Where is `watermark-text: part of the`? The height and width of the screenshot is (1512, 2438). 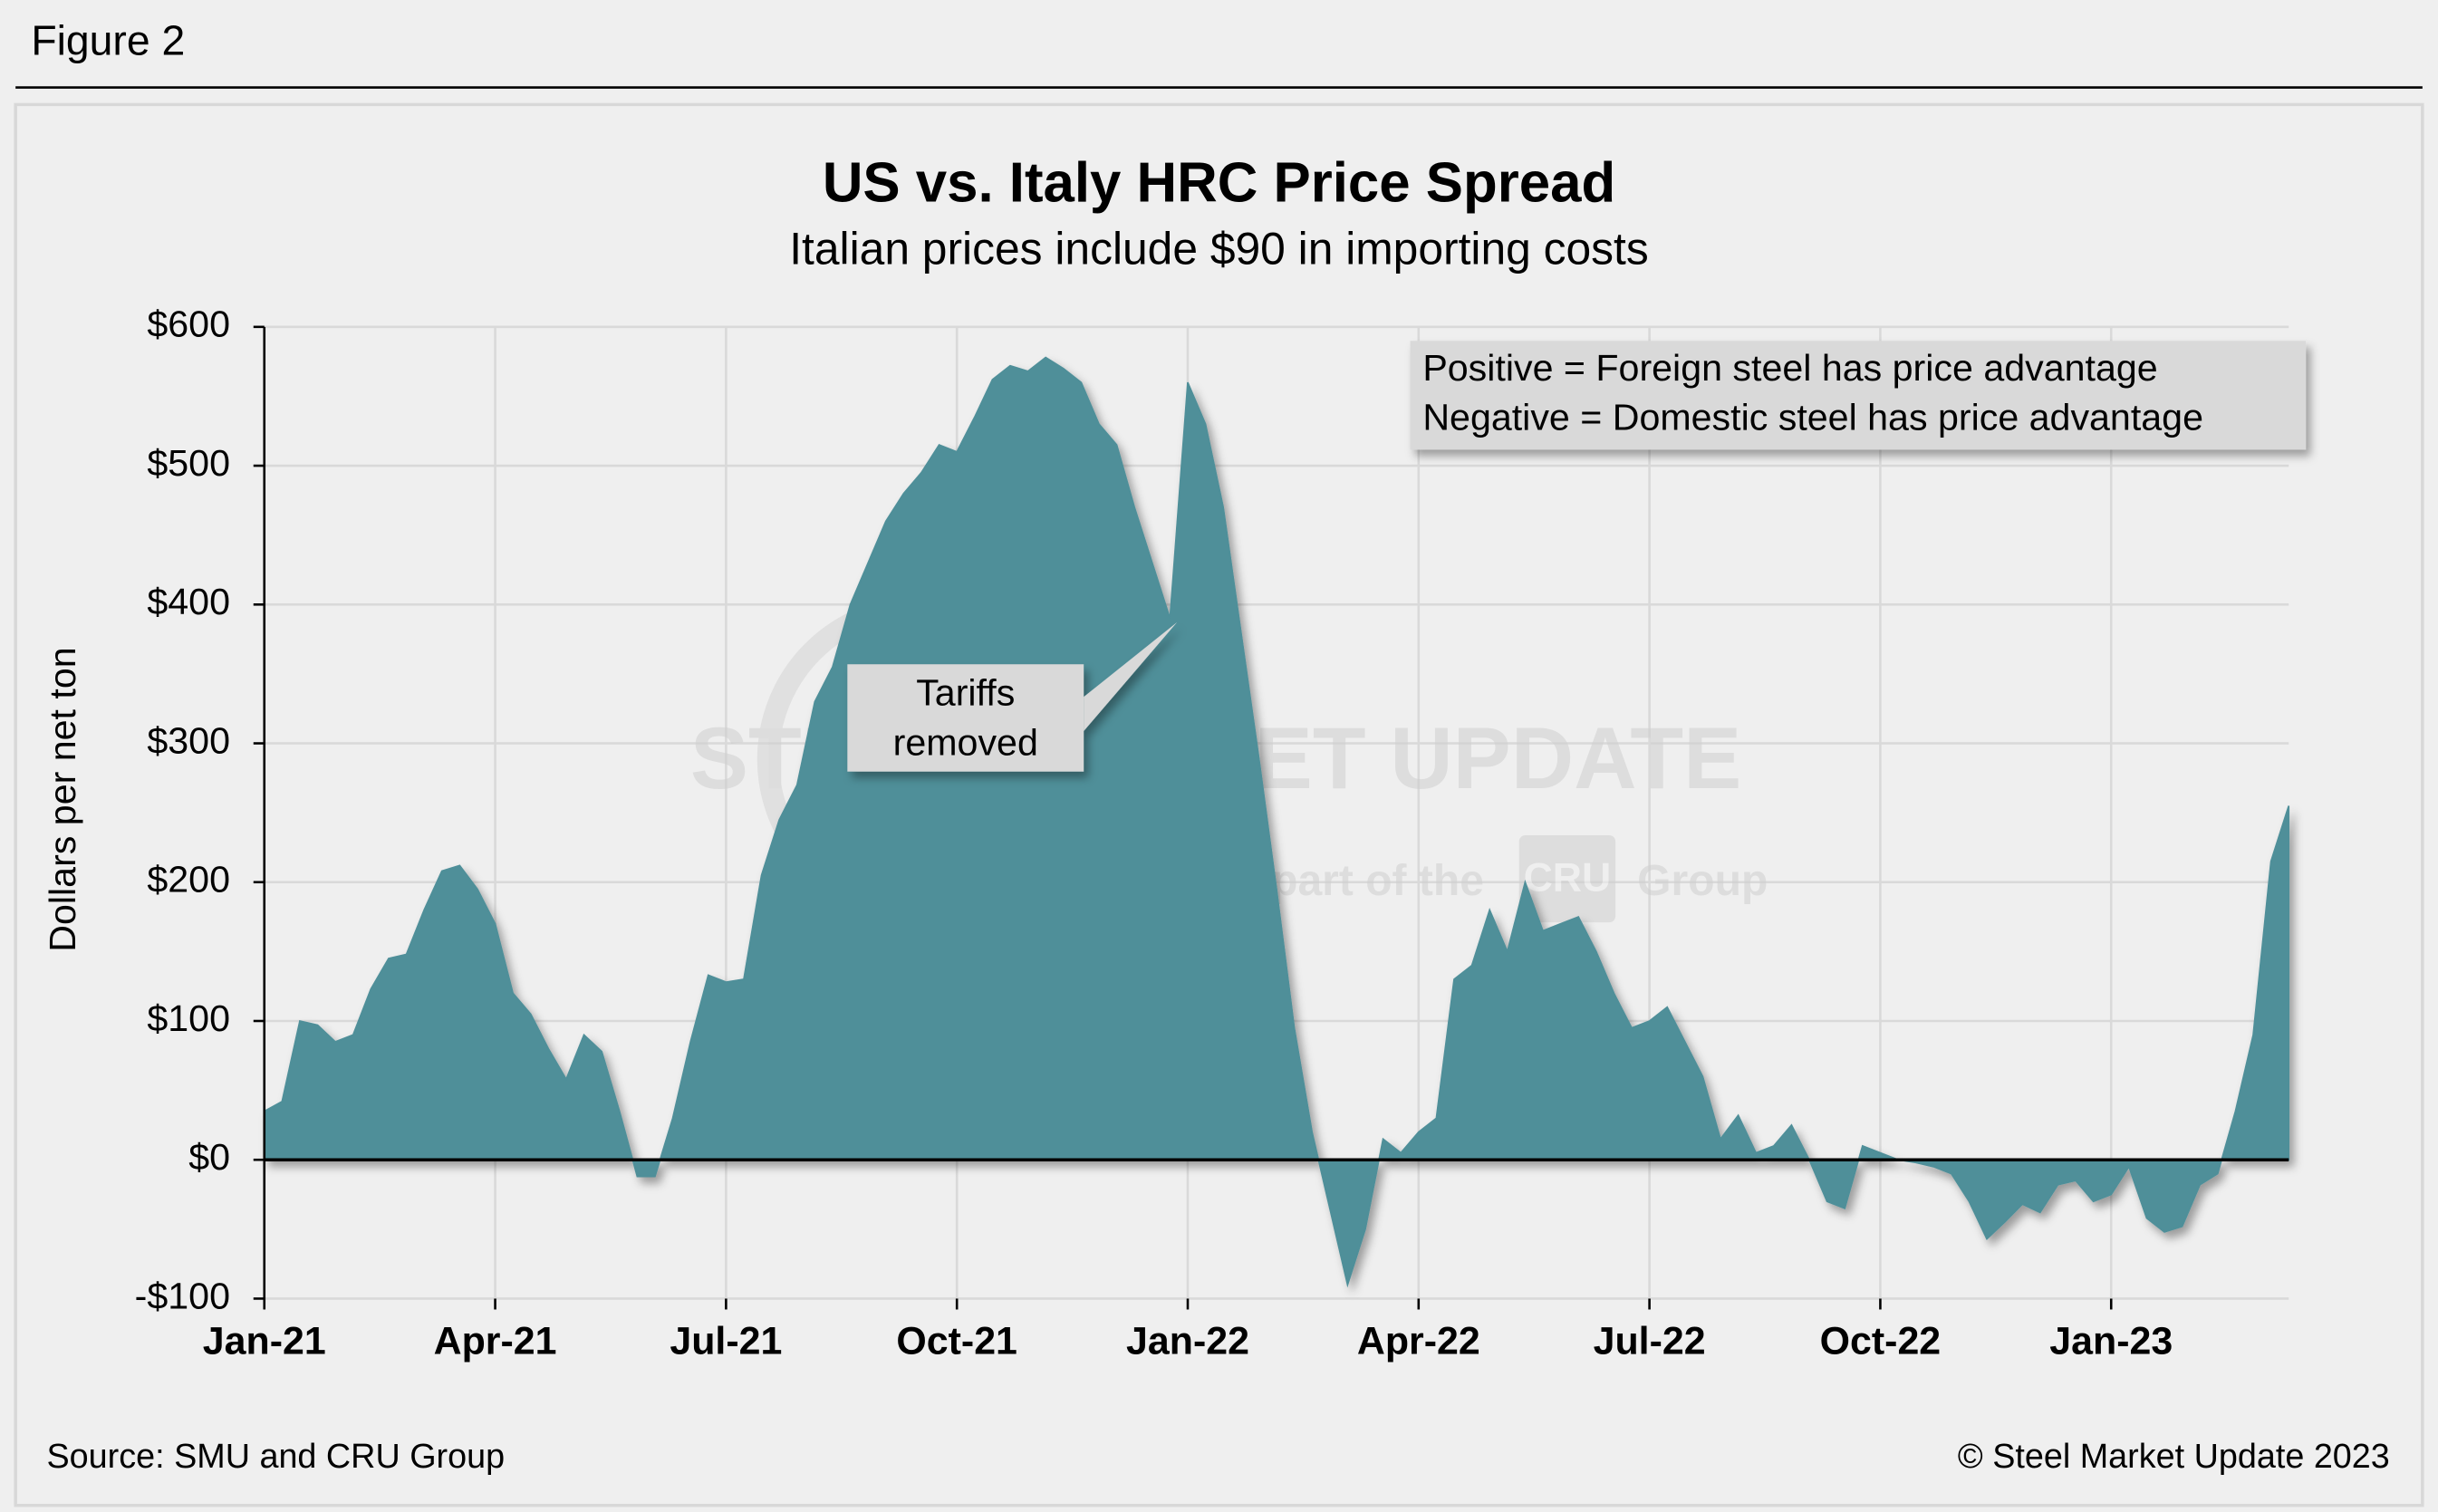
watermark-text: part of the is located at coordinates (1378, 881).